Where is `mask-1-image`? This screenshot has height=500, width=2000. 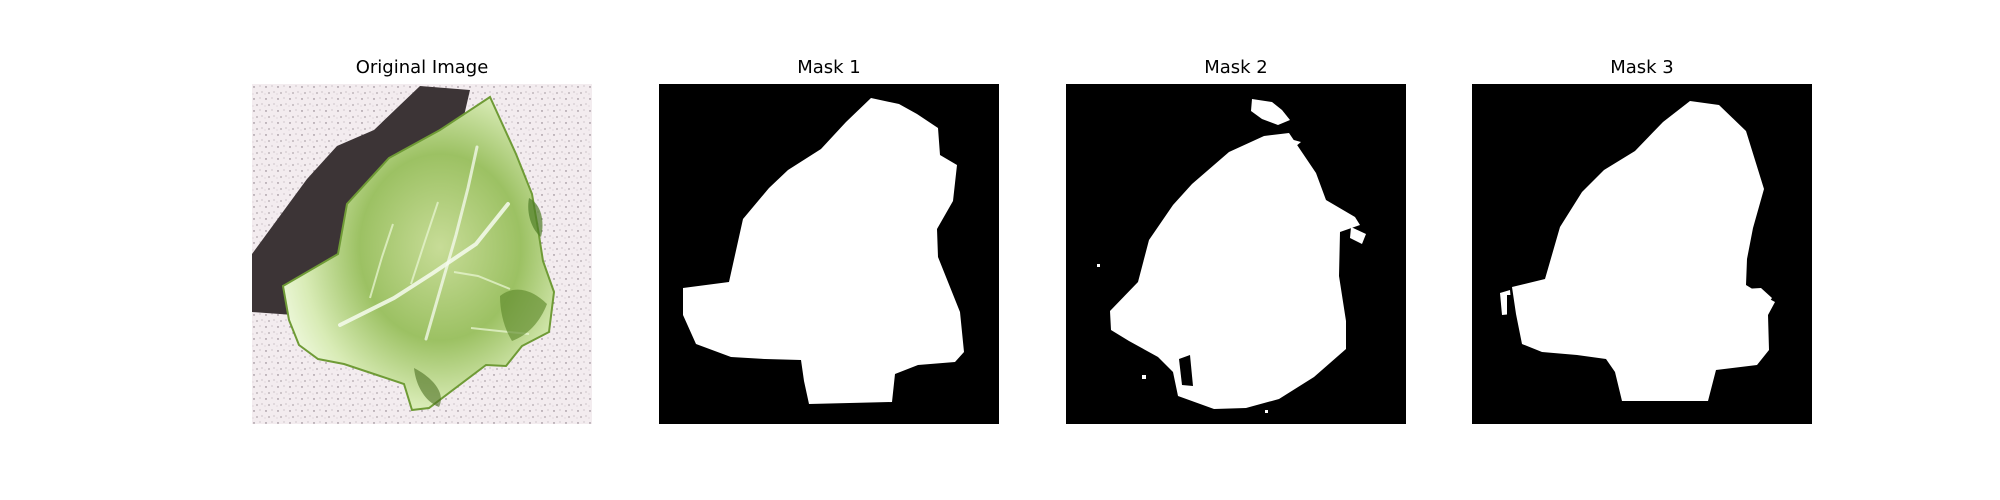
mask-1-image is located at coordinates (829, 254).